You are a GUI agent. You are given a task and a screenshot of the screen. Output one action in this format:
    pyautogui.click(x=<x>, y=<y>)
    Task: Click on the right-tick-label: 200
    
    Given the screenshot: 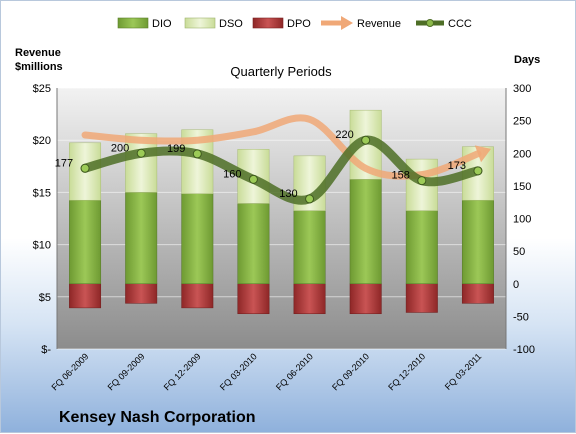 What is the action you would take?
    pyautogui.click(x=522, y=154)
    